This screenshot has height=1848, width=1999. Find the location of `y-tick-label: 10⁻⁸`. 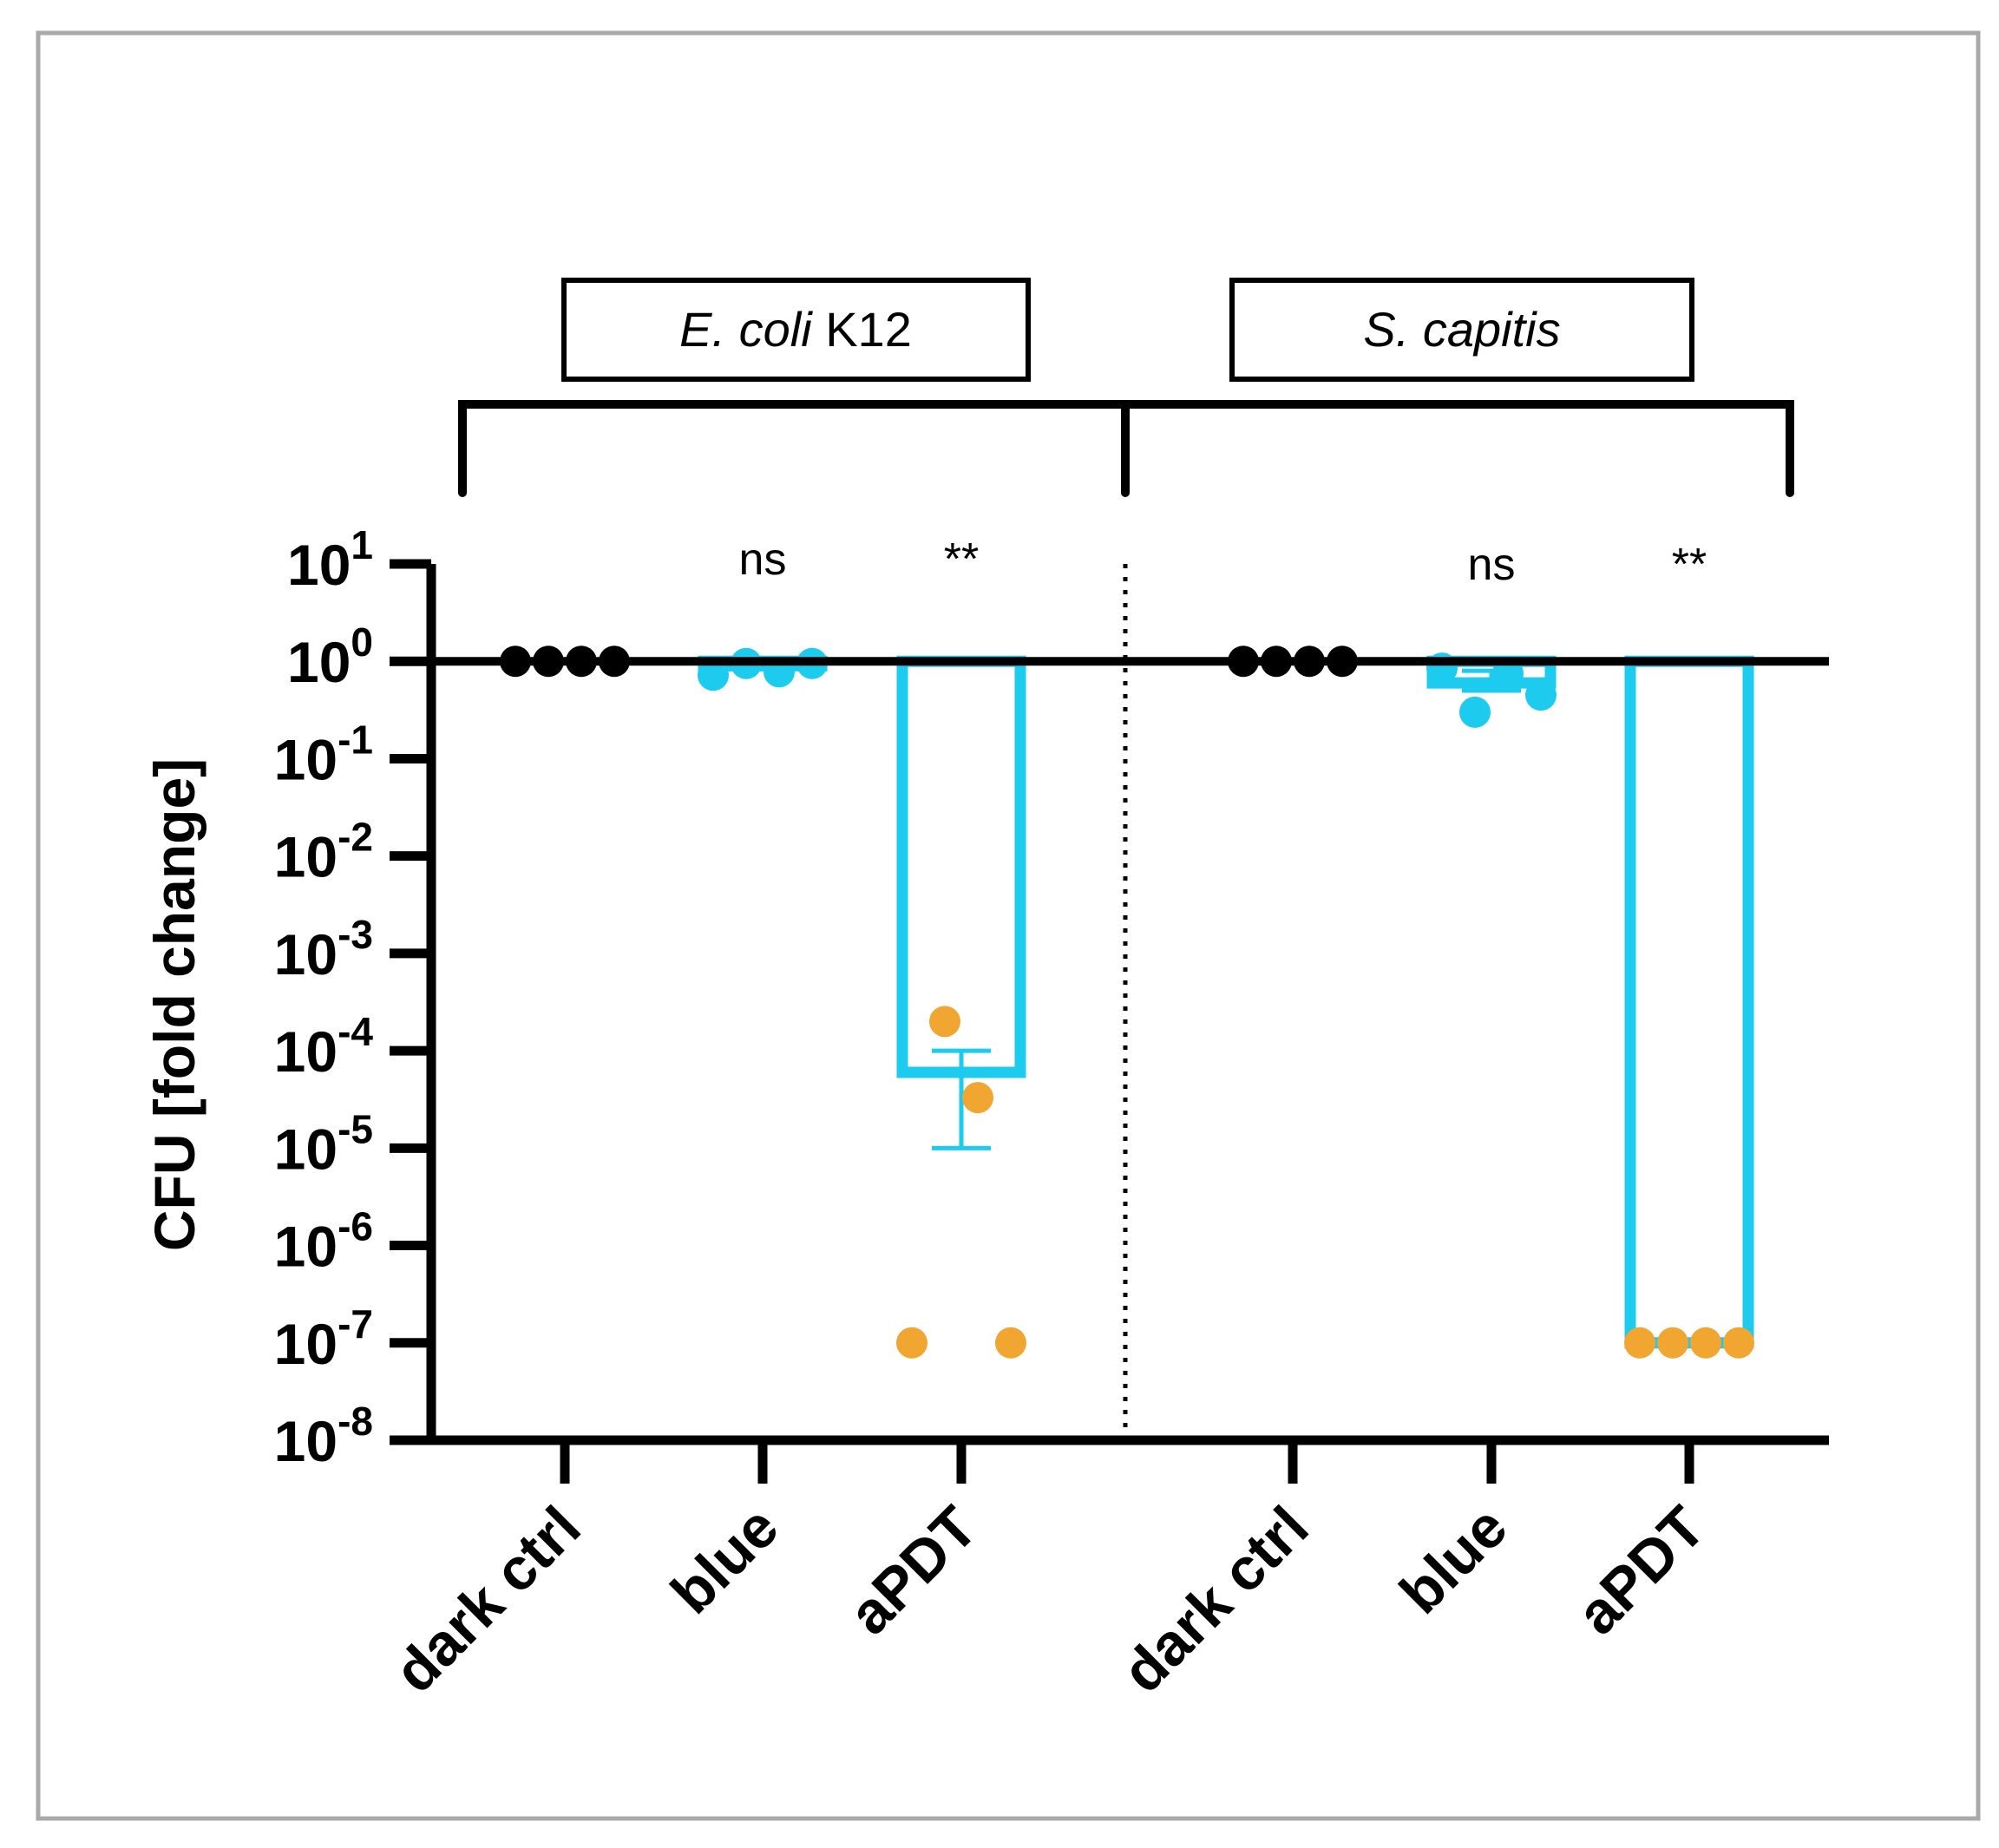

y-tick-label: 10⁻⁸ is located at coordinates (323, 1436).